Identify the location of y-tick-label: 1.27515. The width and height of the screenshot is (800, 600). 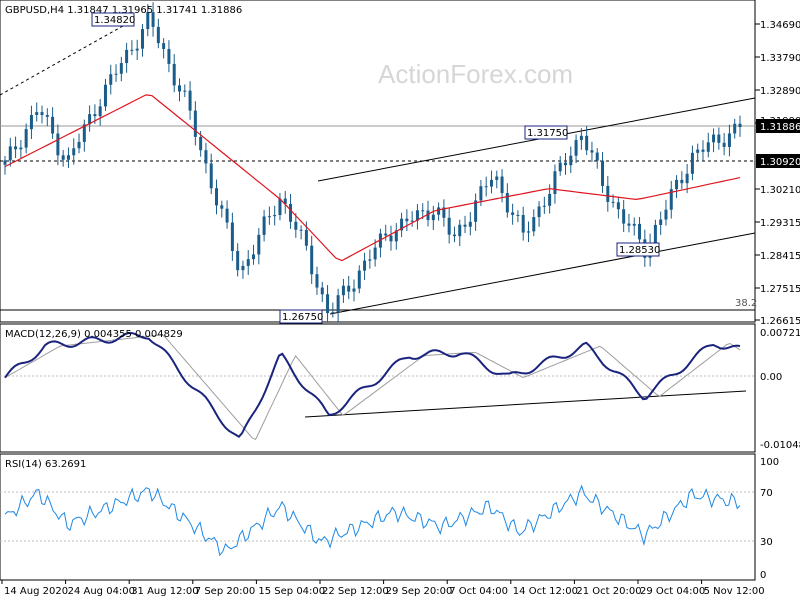
(780, 289).